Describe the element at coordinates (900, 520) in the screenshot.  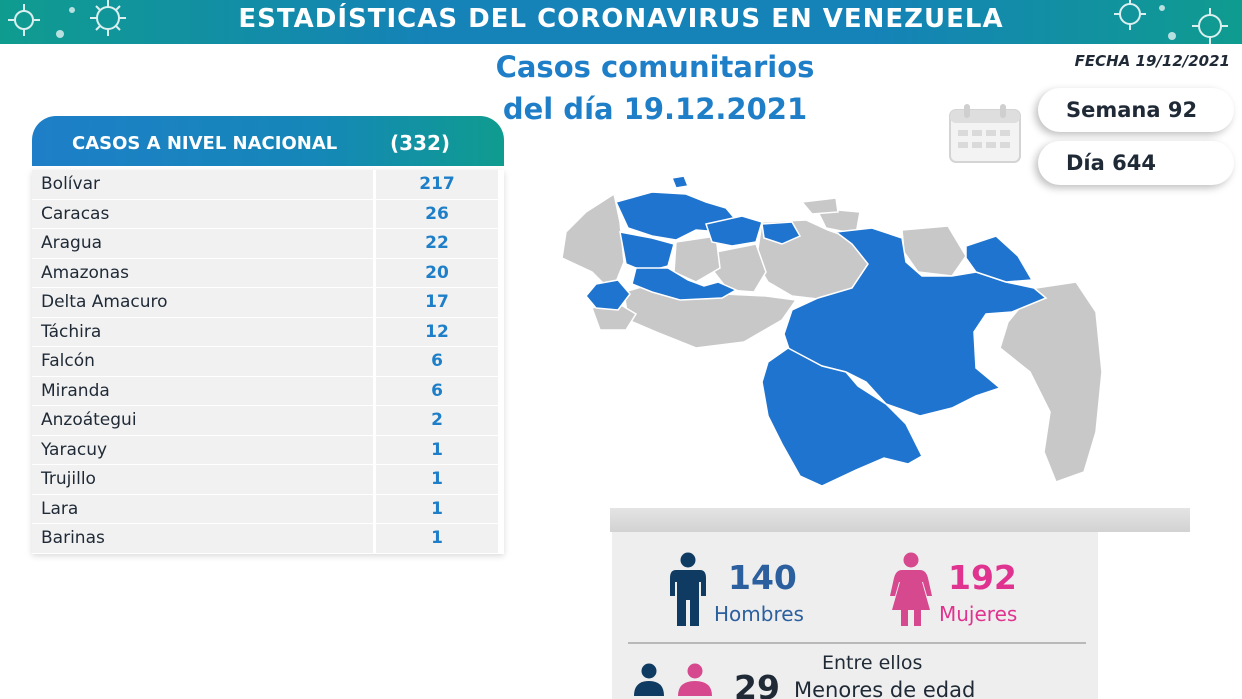
I see `panel-stage` at that location.